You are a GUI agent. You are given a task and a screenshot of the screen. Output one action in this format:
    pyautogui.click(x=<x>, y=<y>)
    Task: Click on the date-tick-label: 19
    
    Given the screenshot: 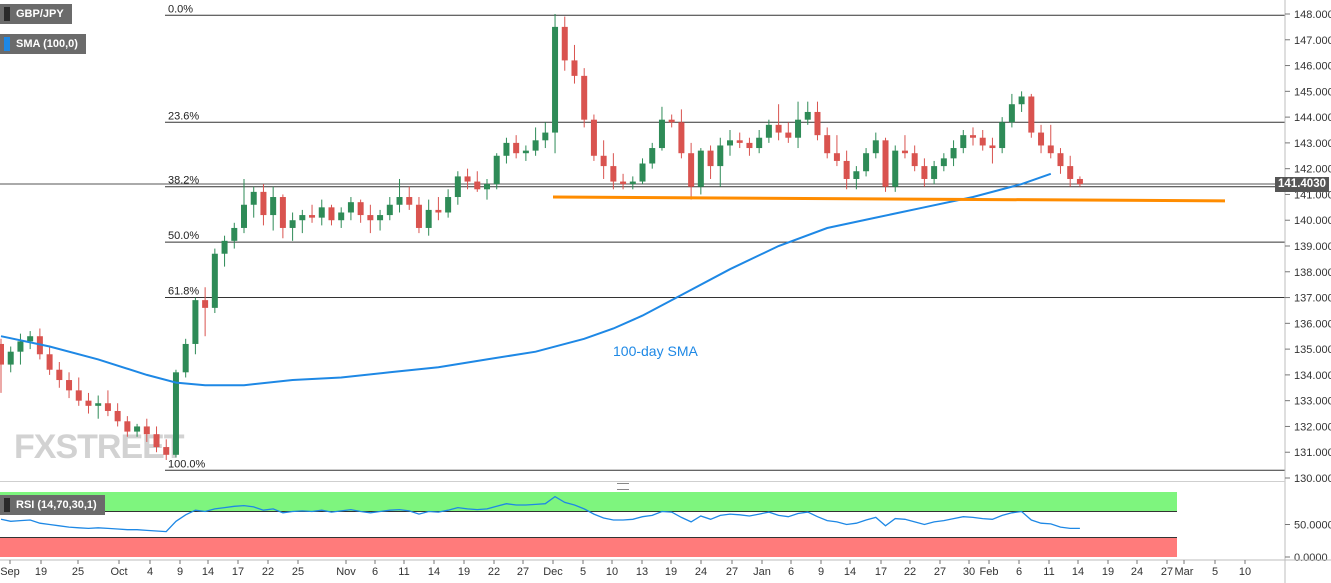 What is the action you would take?
    pyautogui.click(x=41, y=572)
    